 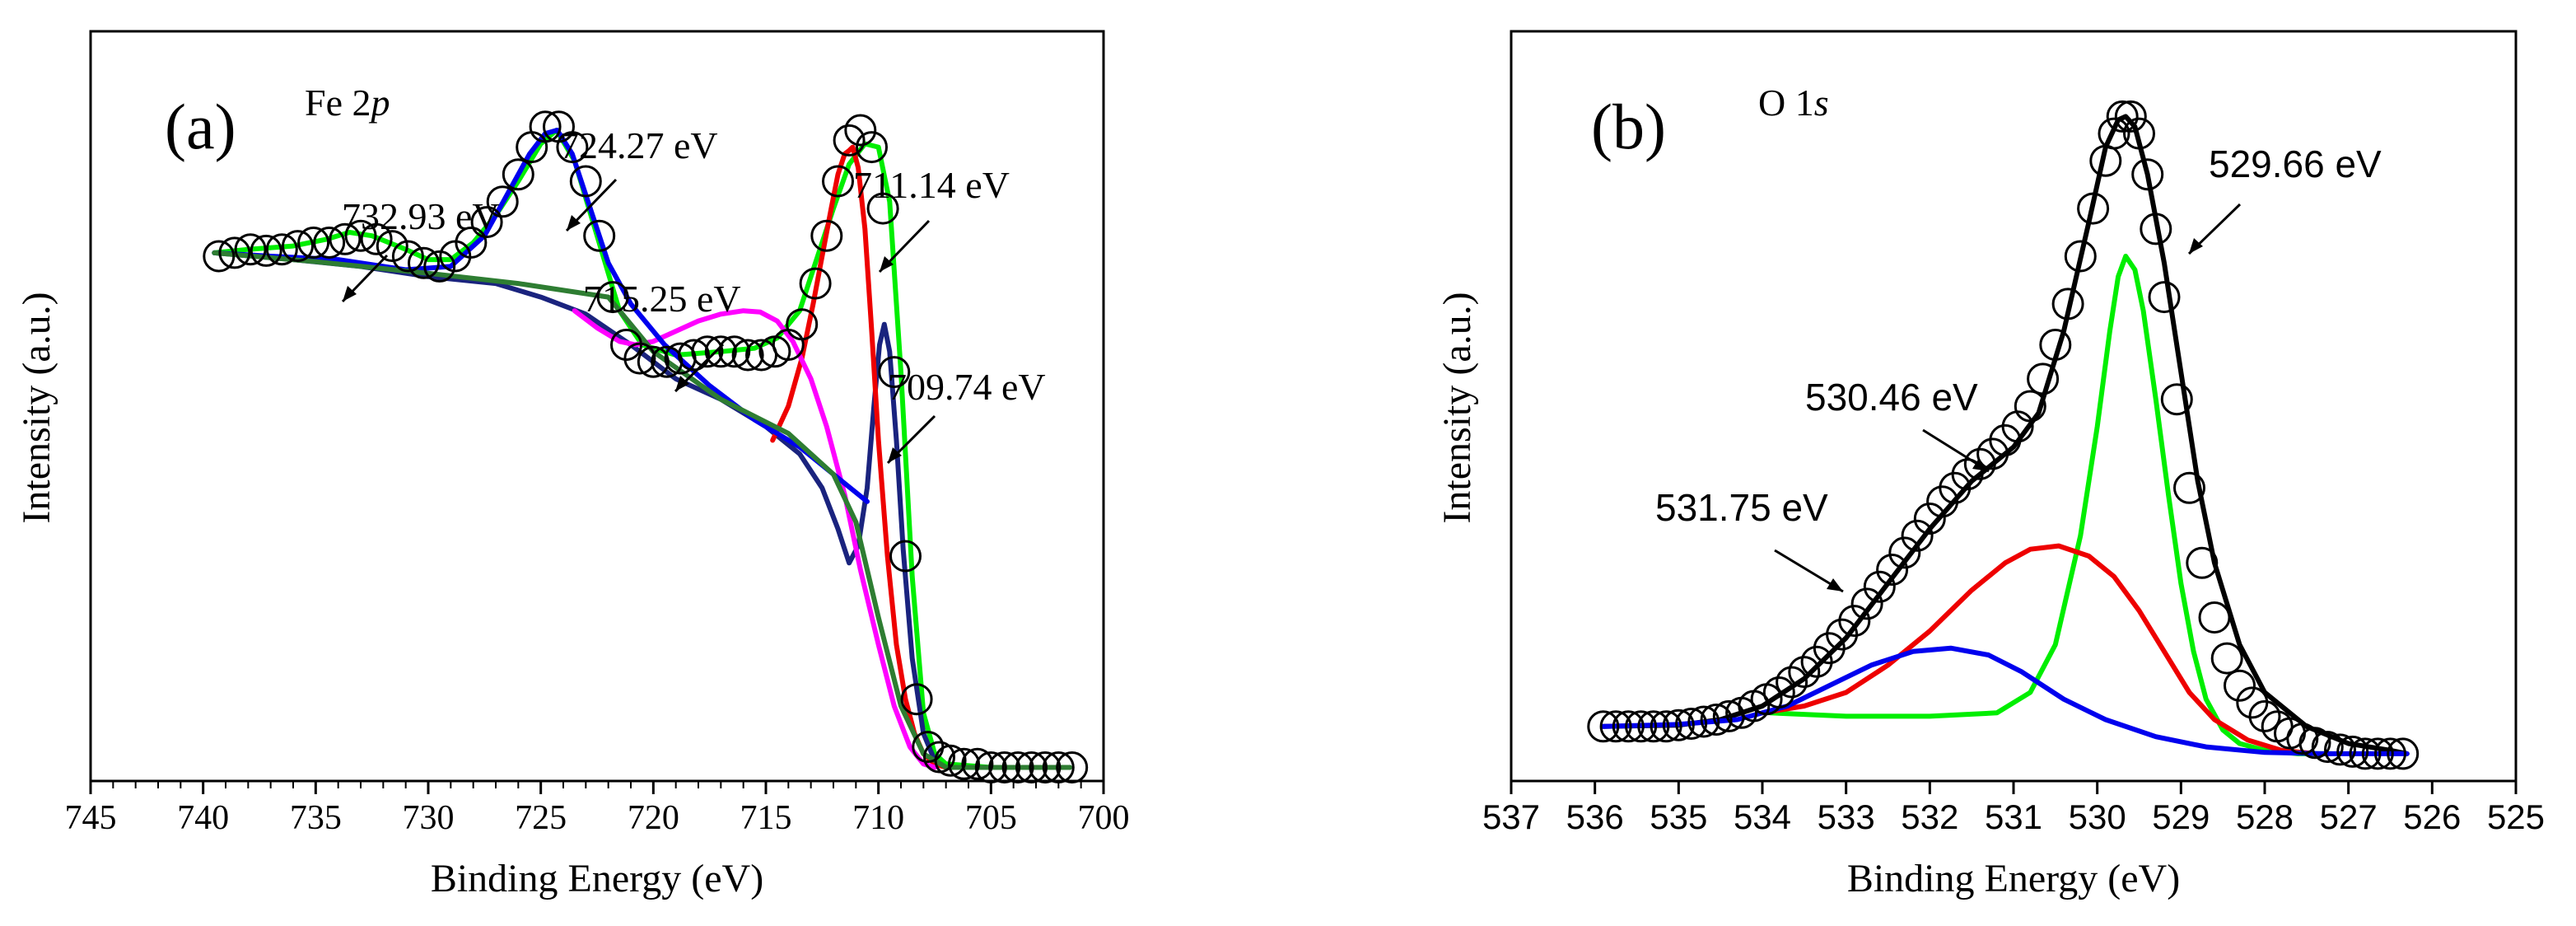 I want to click on y-axis-title: Intensity (a.u.), so click(x=1457, y=407).